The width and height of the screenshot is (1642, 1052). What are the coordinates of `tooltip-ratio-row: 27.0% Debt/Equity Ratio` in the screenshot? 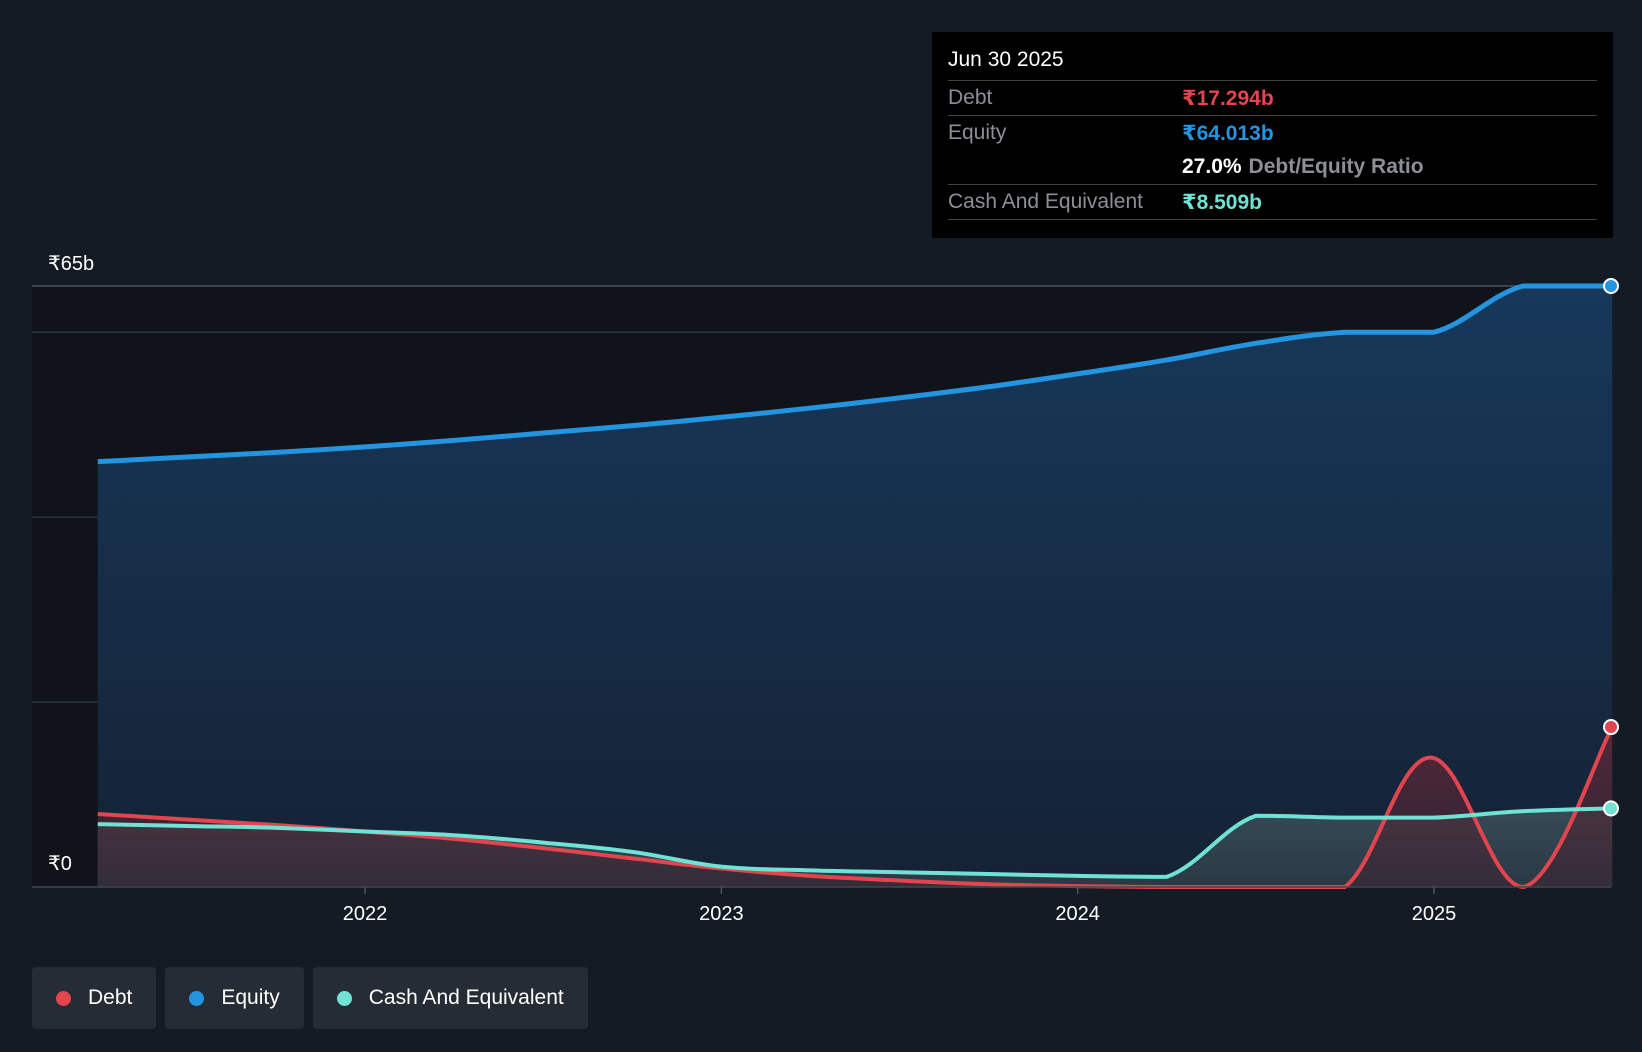 It's located at (1272, 167).